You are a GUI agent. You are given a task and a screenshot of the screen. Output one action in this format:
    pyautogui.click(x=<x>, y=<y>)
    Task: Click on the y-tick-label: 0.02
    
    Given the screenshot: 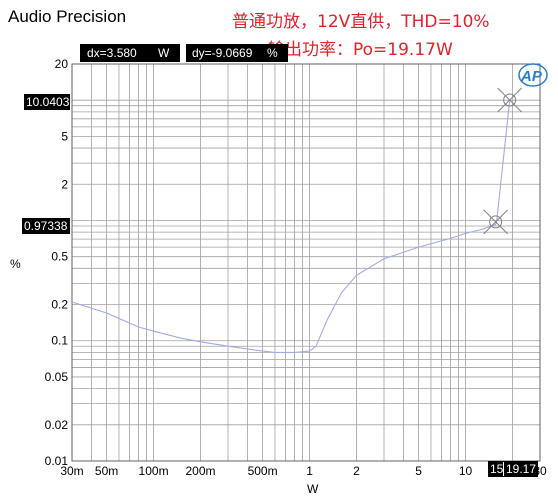 What is the action you would take?
    pyautogui.click(x=57, y=425)
    